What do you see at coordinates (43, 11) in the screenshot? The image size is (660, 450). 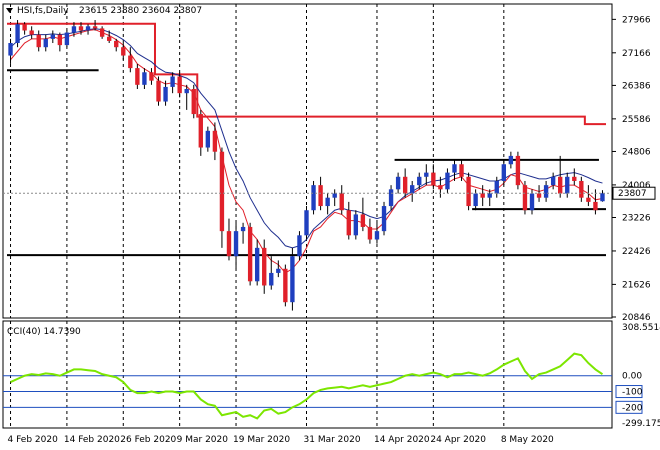 I see `symbol-label: HSI,fs,Daily` at bounding box center [43, 11].